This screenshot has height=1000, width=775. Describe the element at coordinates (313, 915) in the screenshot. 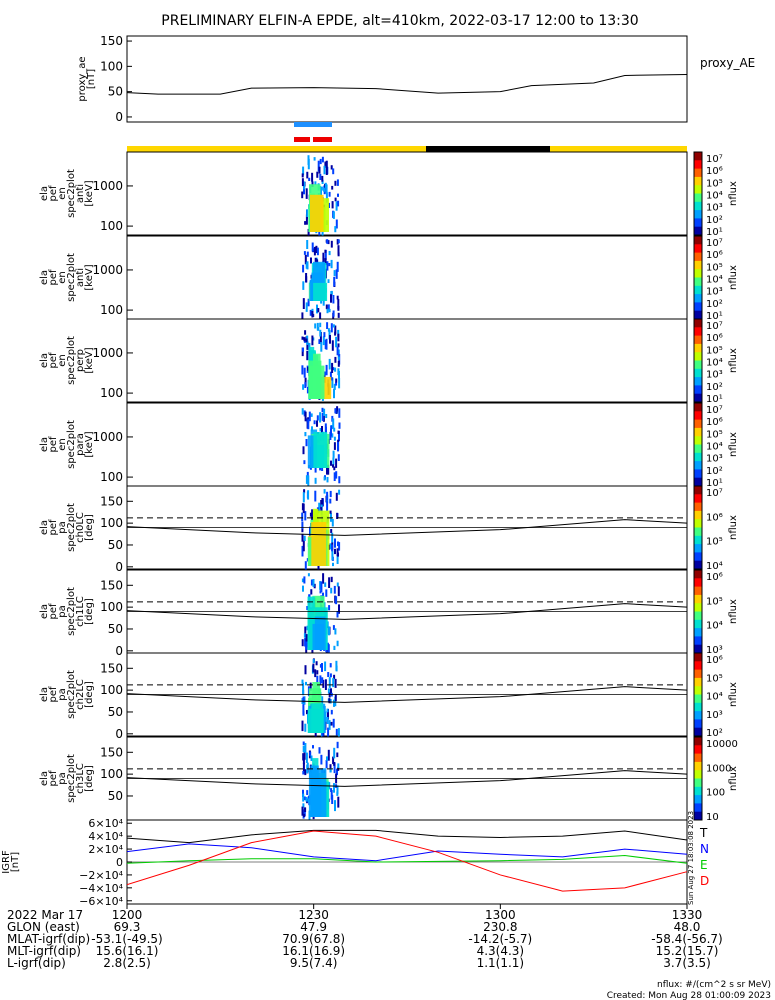

I see `footer-row-value: 1230` at that location.